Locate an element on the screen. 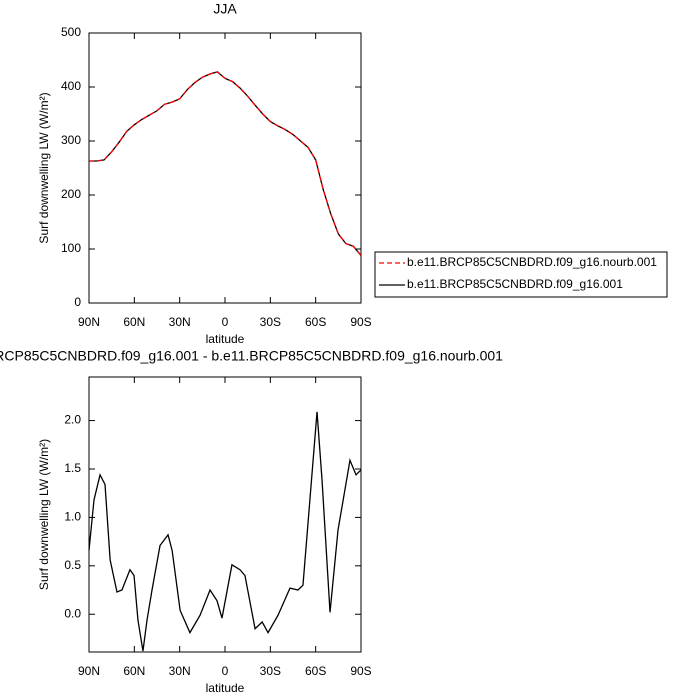  legend-box is located at coordinates (521, 274).